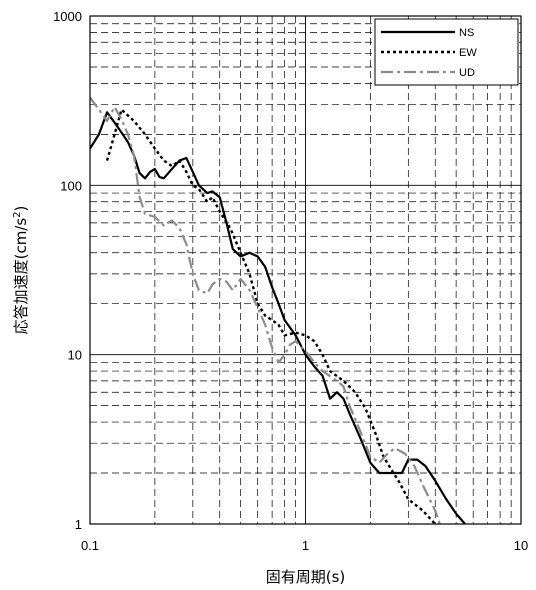 The image size is (536, 590). I want to click on y-tick-label: 1, so click(78, 524).